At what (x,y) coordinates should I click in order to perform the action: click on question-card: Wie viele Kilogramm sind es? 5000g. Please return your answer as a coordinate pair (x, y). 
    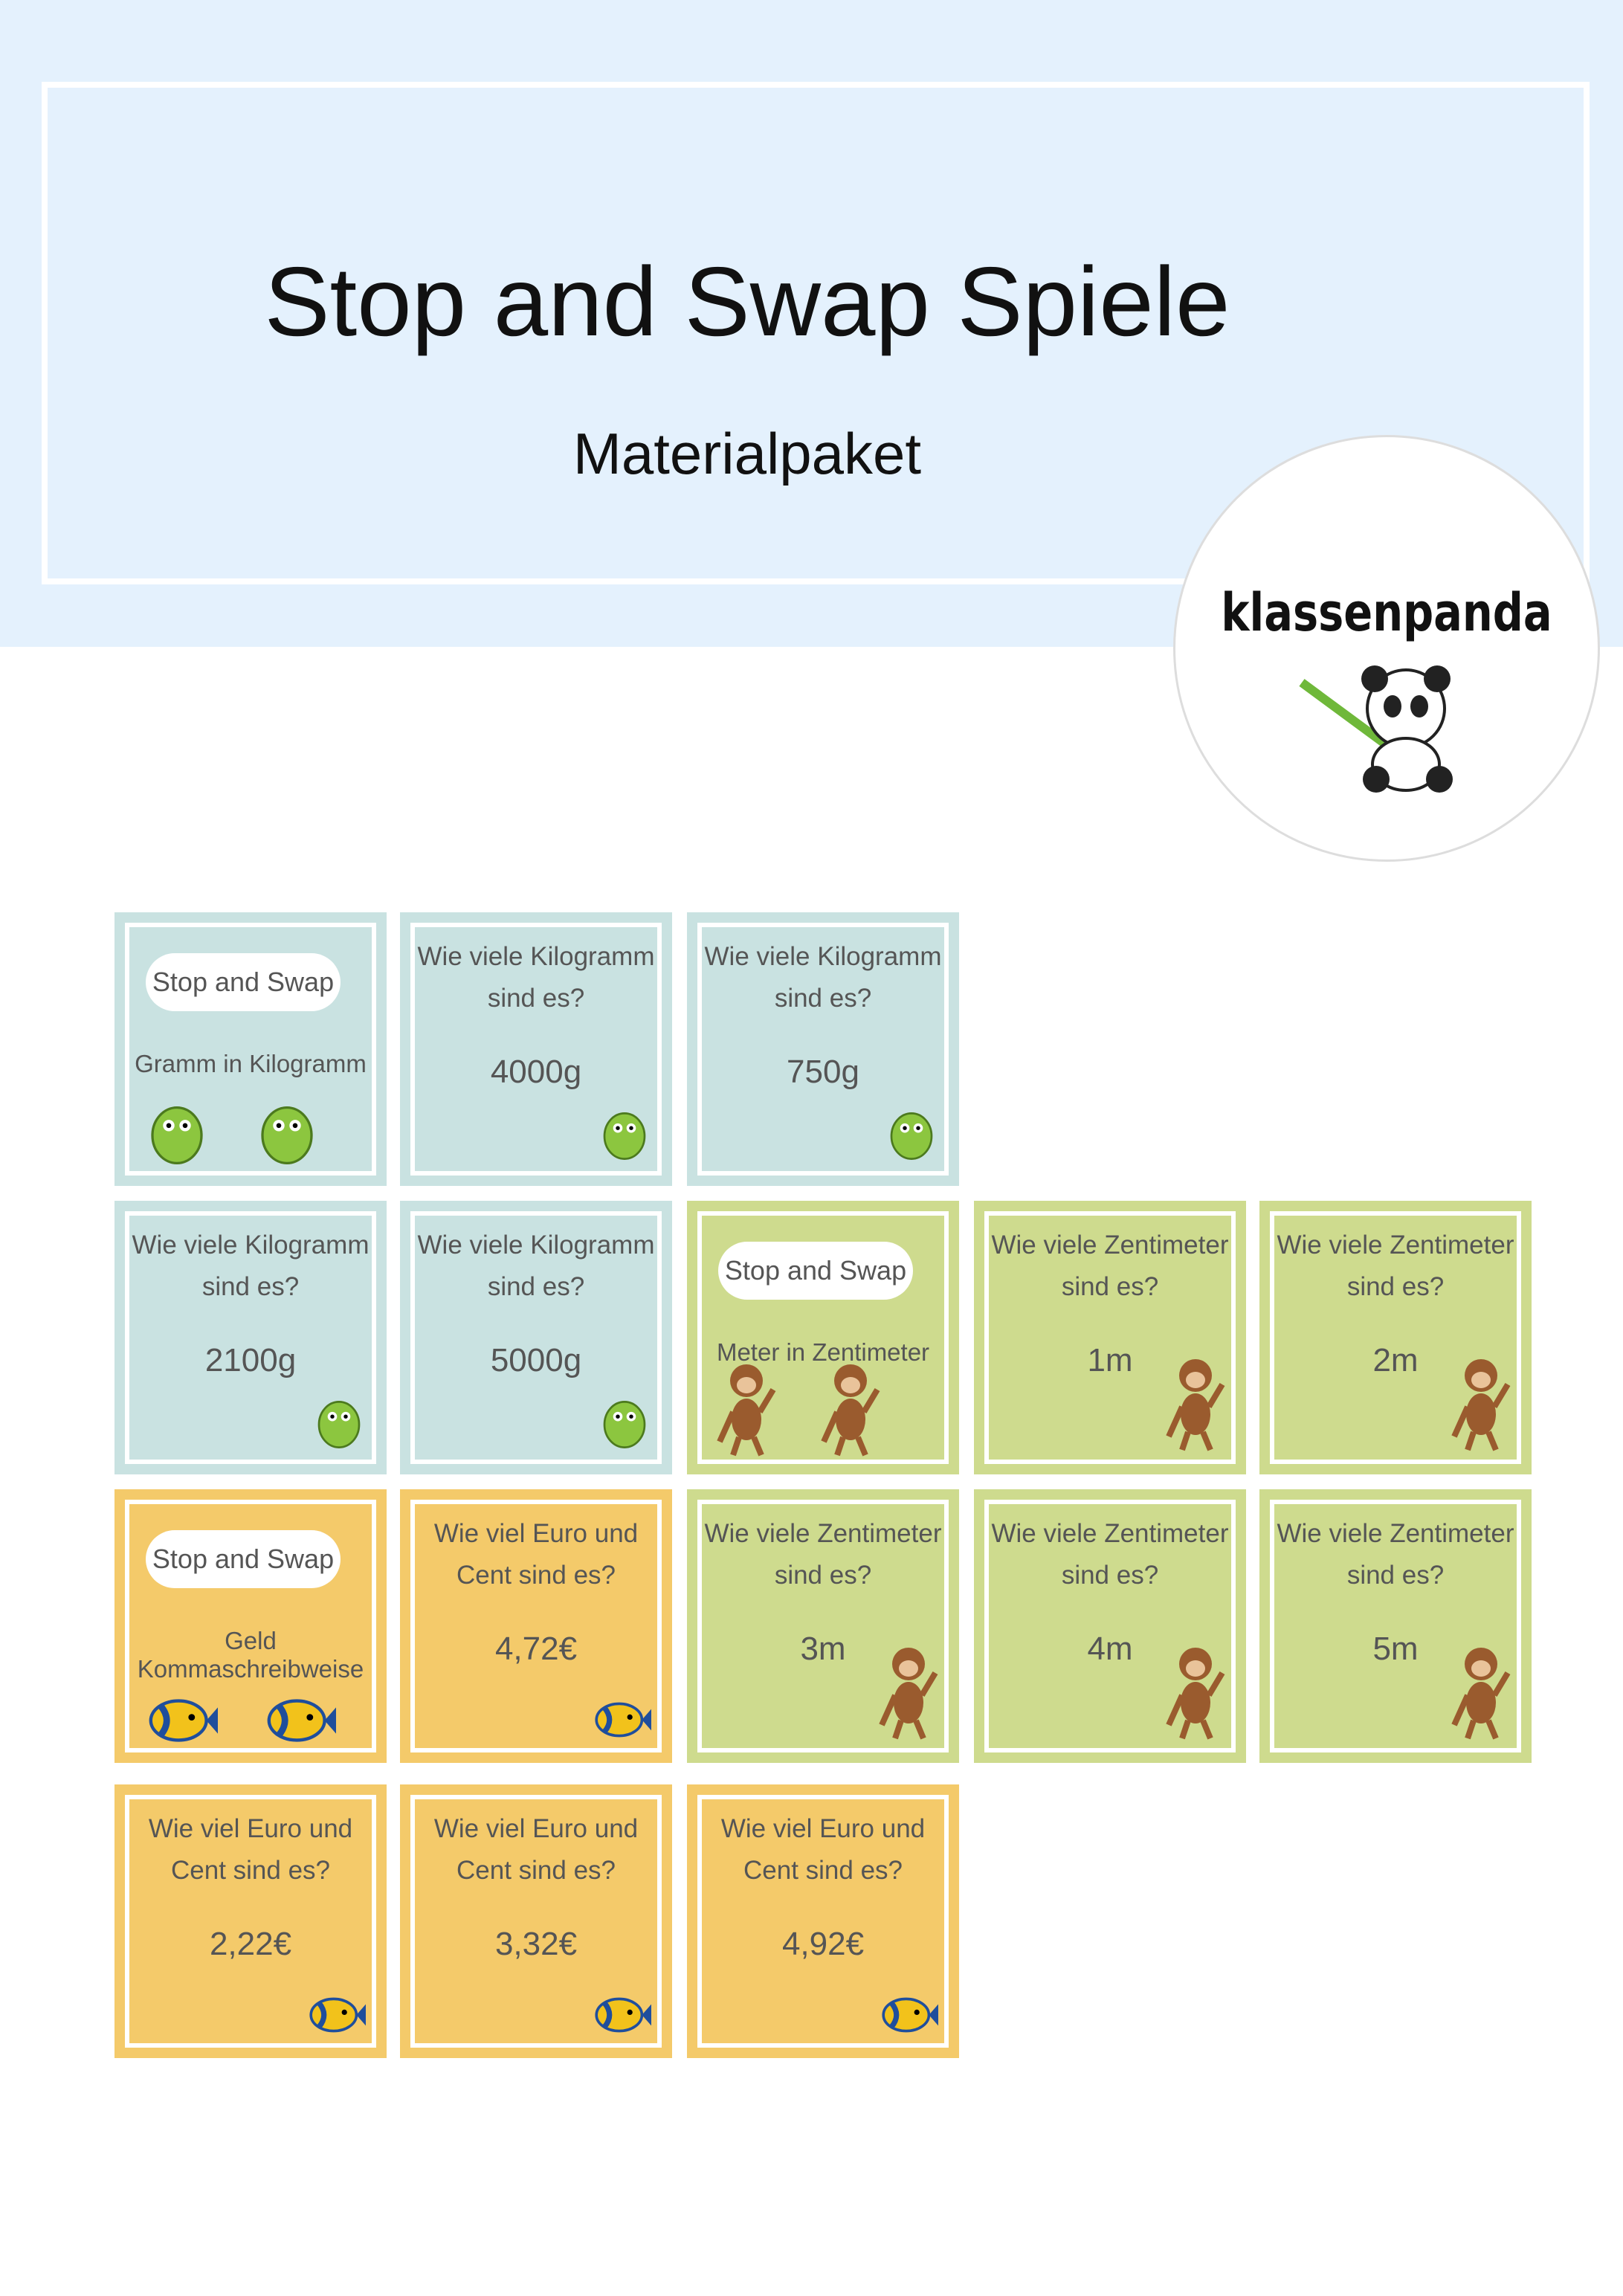
    Looking at the image, I should click on (536, 1337).